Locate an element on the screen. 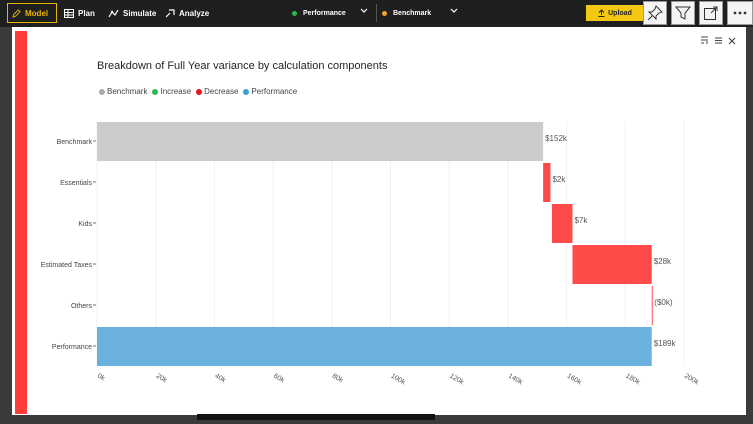 This screenshot has width=753, height=424. simulate-tab-label: Simulate is located at coordinates (140, 13).